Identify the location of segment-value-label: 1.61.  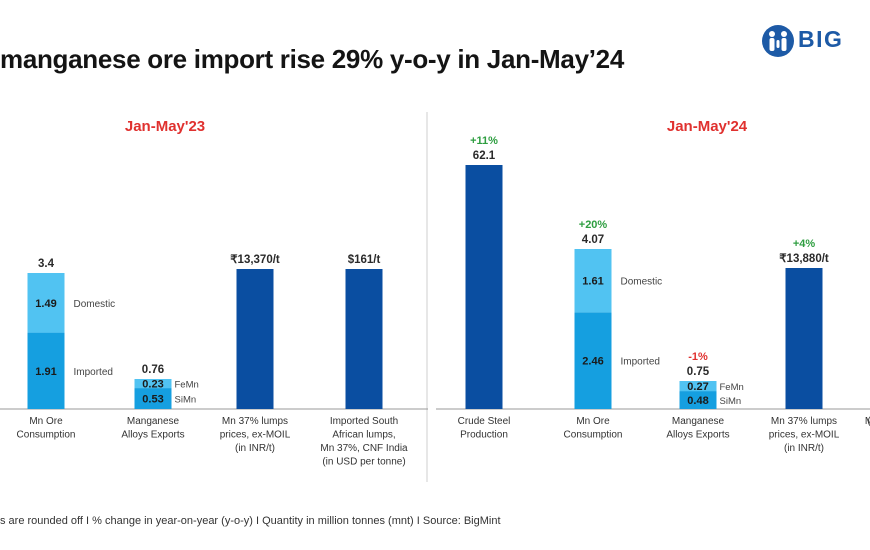
(592, 282).